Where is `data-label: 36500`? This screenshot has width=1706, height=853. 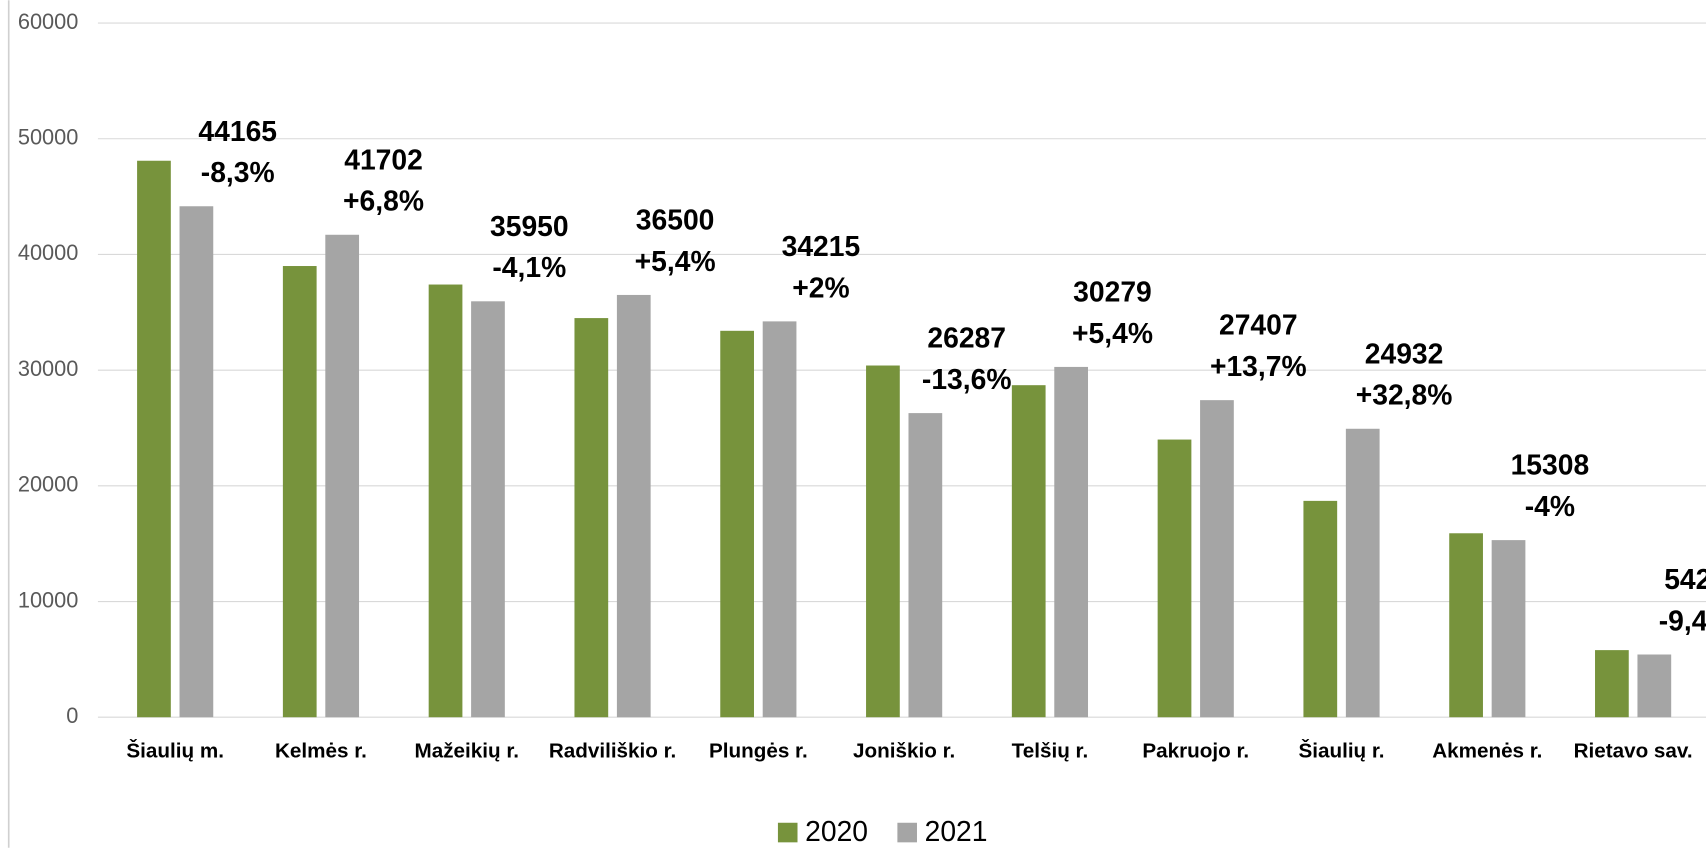
data-label: 36500 is located at coordinates (675, 220).